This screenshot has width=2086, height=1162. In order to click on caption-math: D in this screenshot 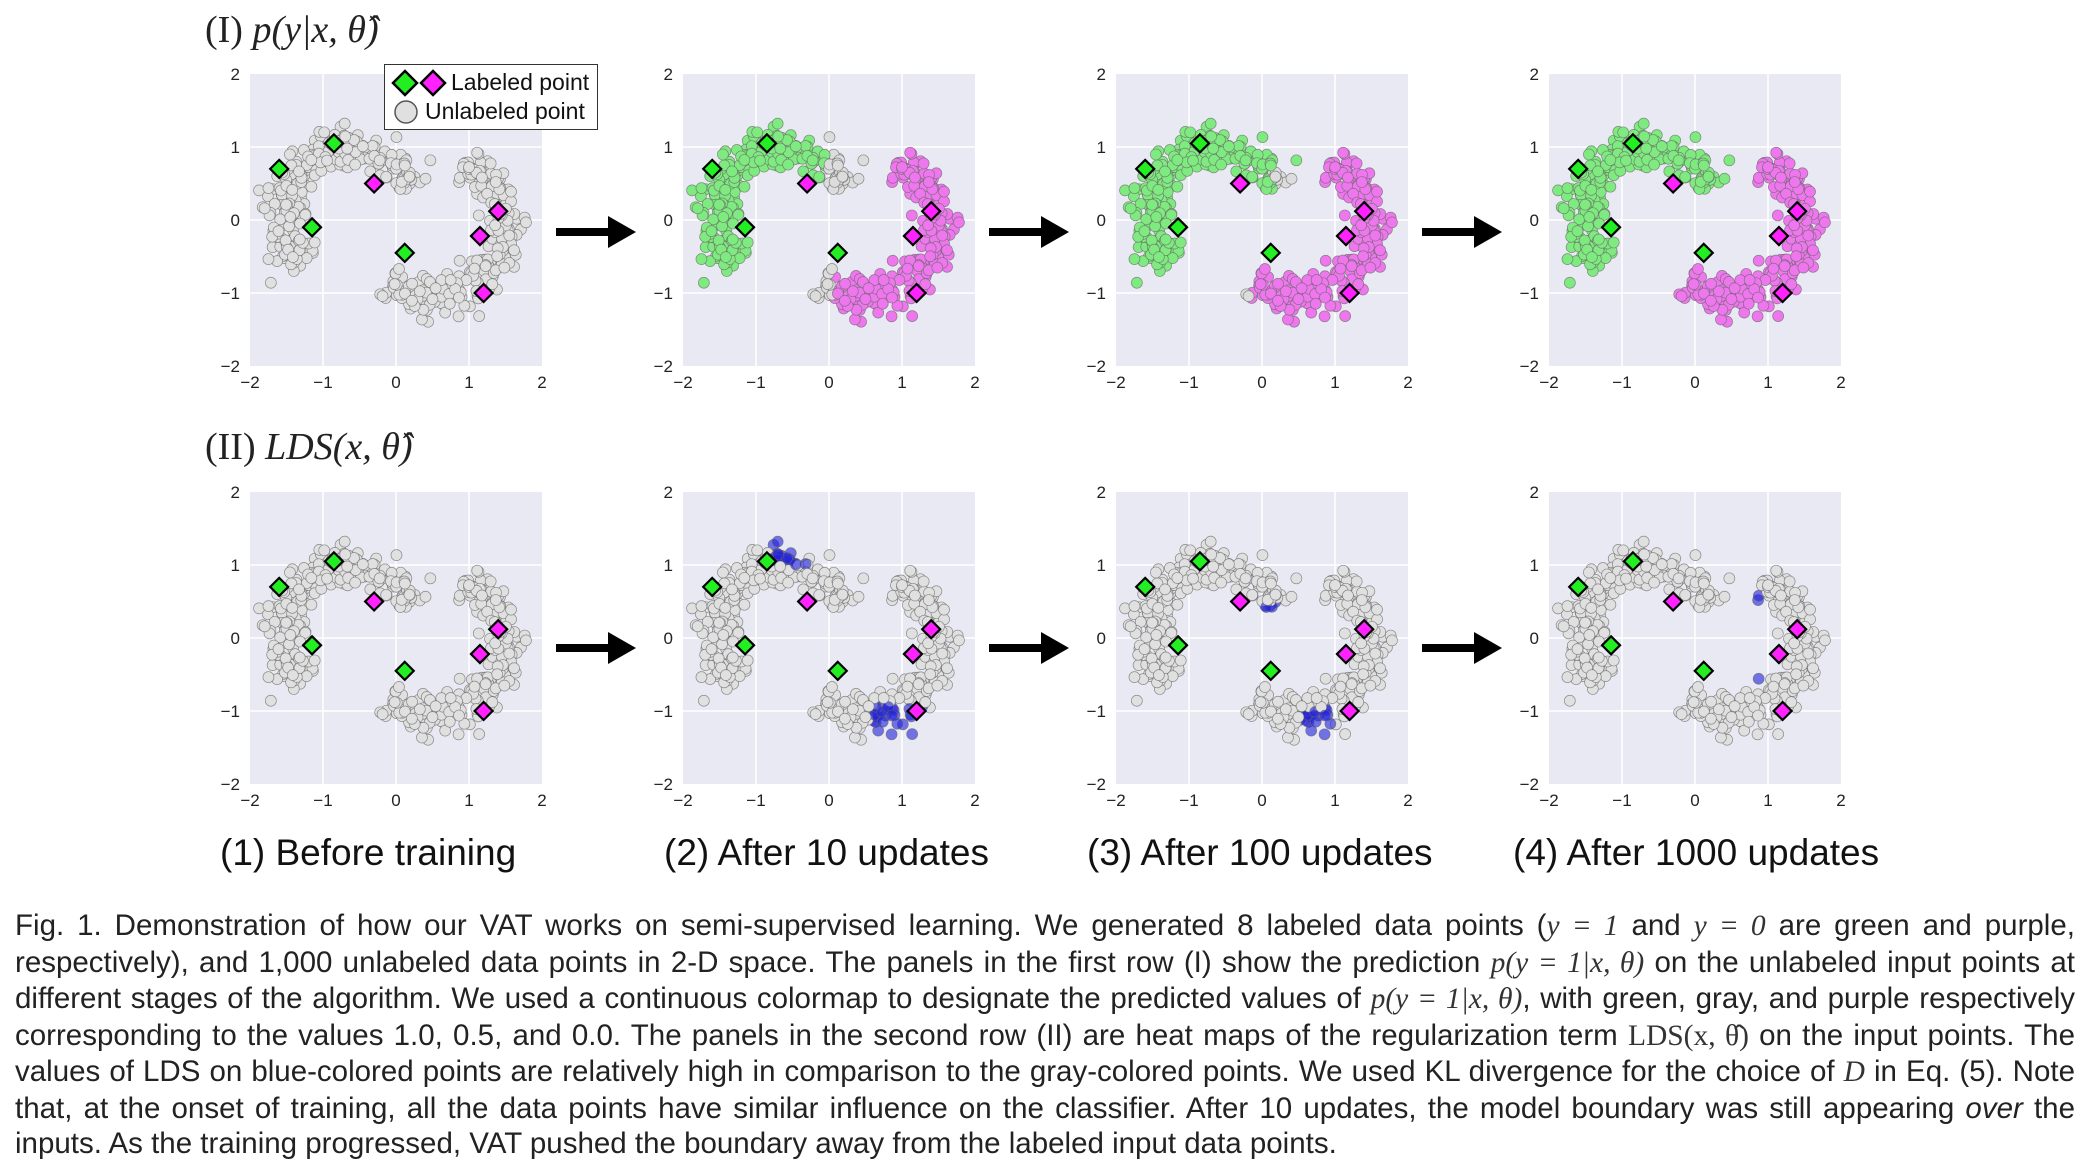, I will do `click(1854, 1072)`.